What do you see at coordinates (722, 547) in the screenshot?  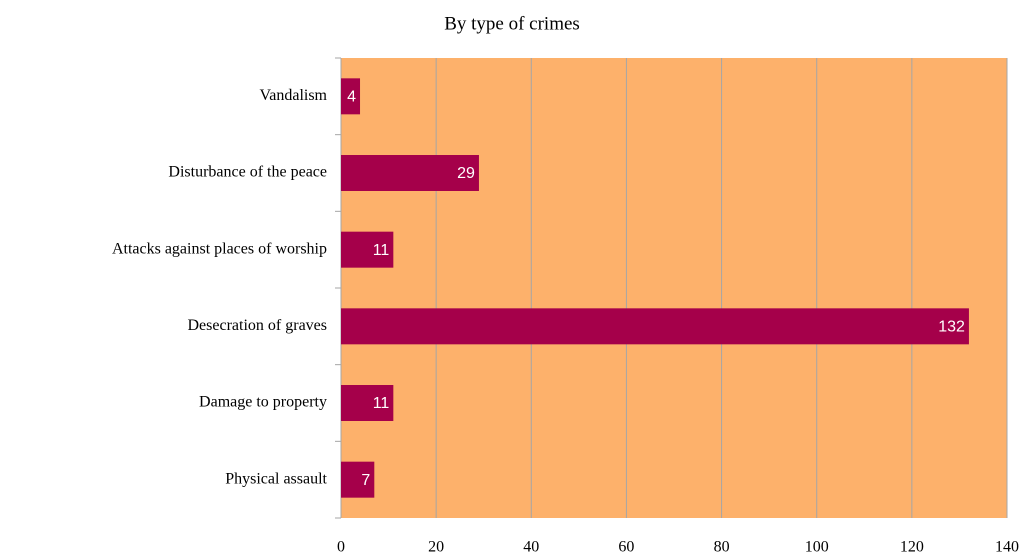 I see `x-tick-label: 80` at bounding box center [722, 547].